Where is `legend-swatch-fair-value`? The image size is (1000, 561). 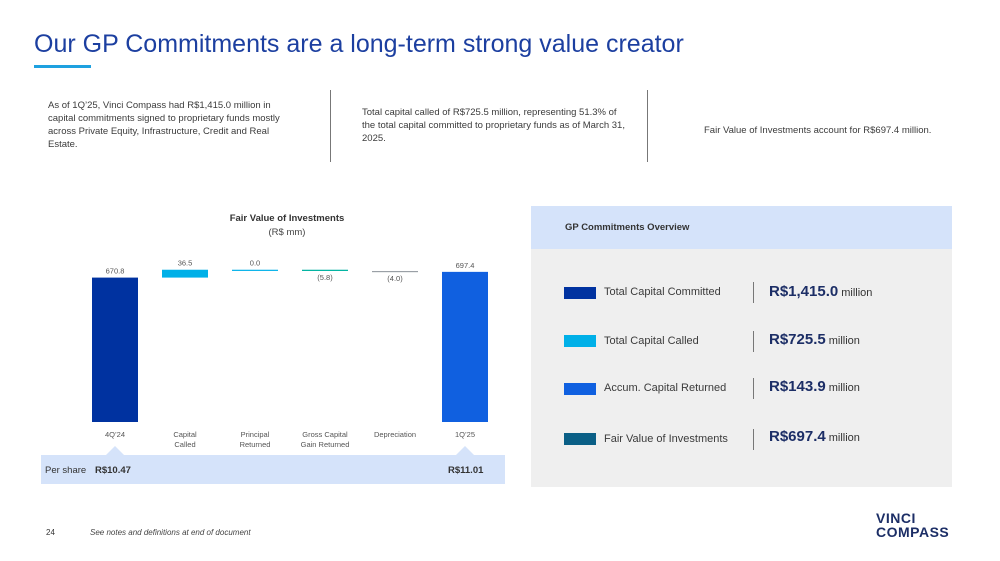 legend-swatch-fair-value is located at coordinates (580, 439).